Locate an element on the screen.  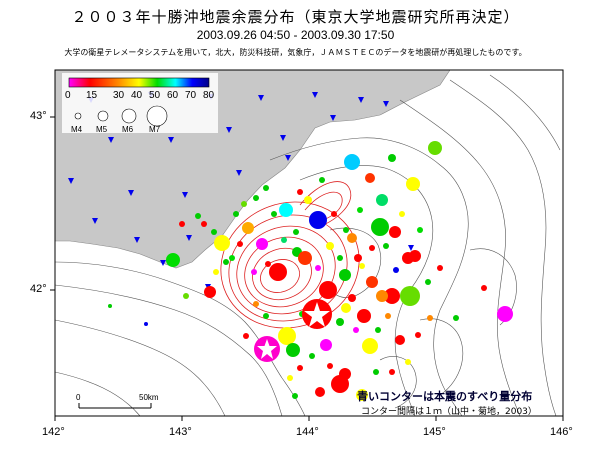
depth-tick: 70 is located at coordinates (191, 95).